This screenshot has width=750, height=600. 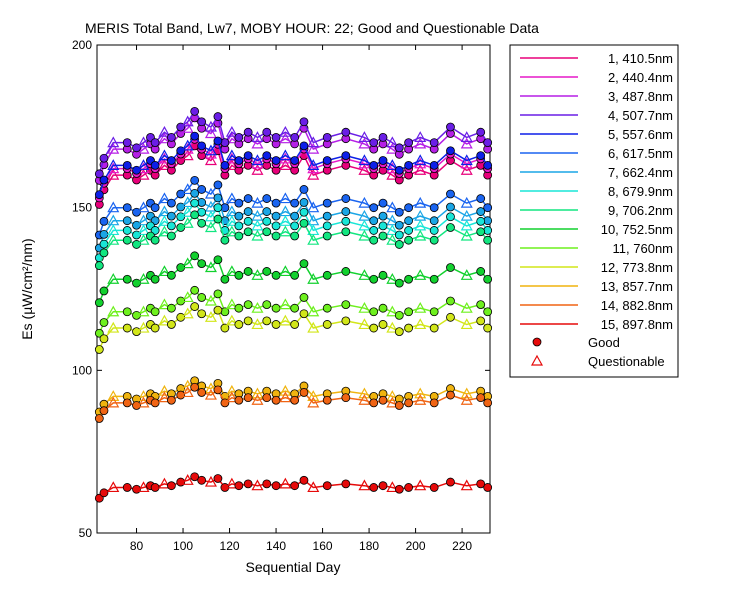 I want to click on legend-label: 14, 882.8nm, so click(x=637, y=305).